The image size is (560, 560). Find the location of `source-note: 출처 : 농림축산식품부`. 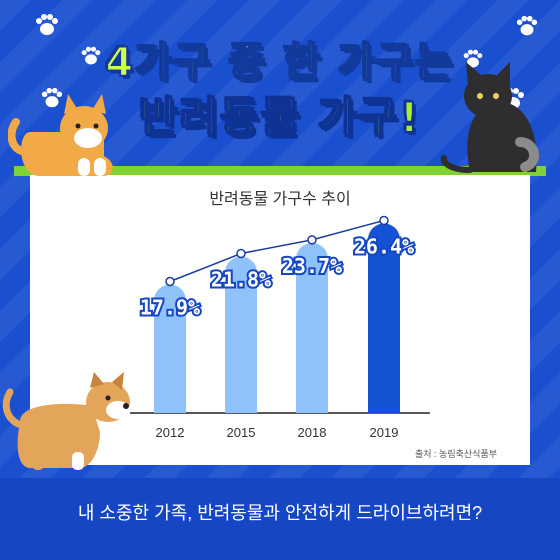

source-note: 출처 : 농림축산식품부 is located at coordinates (456, 454).